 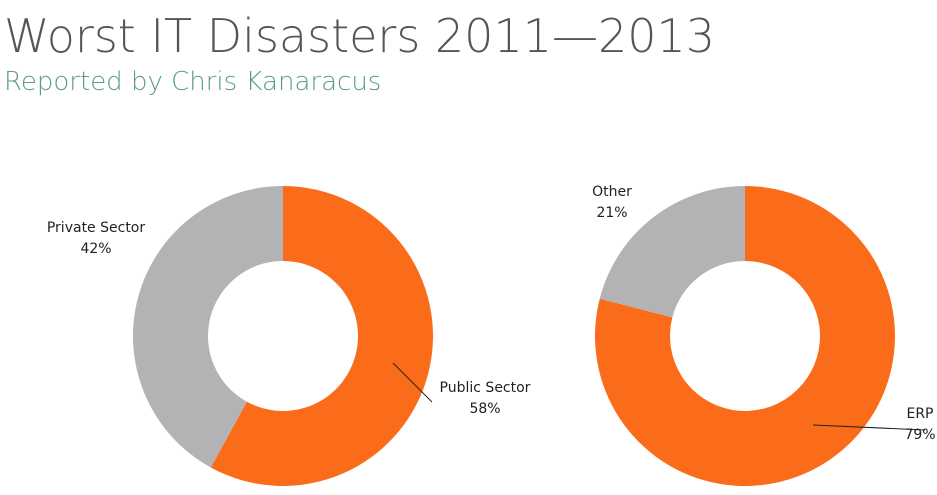 I want to click on slice-label: Other, so click(x=612, y=192).